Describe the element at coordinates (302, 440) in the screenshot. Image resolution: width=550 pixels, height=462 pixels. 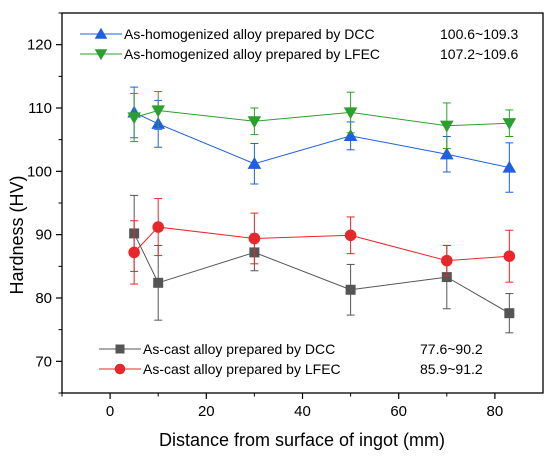
I see `x-axis-title: Distance from surface of ingot (mm)` at that location.